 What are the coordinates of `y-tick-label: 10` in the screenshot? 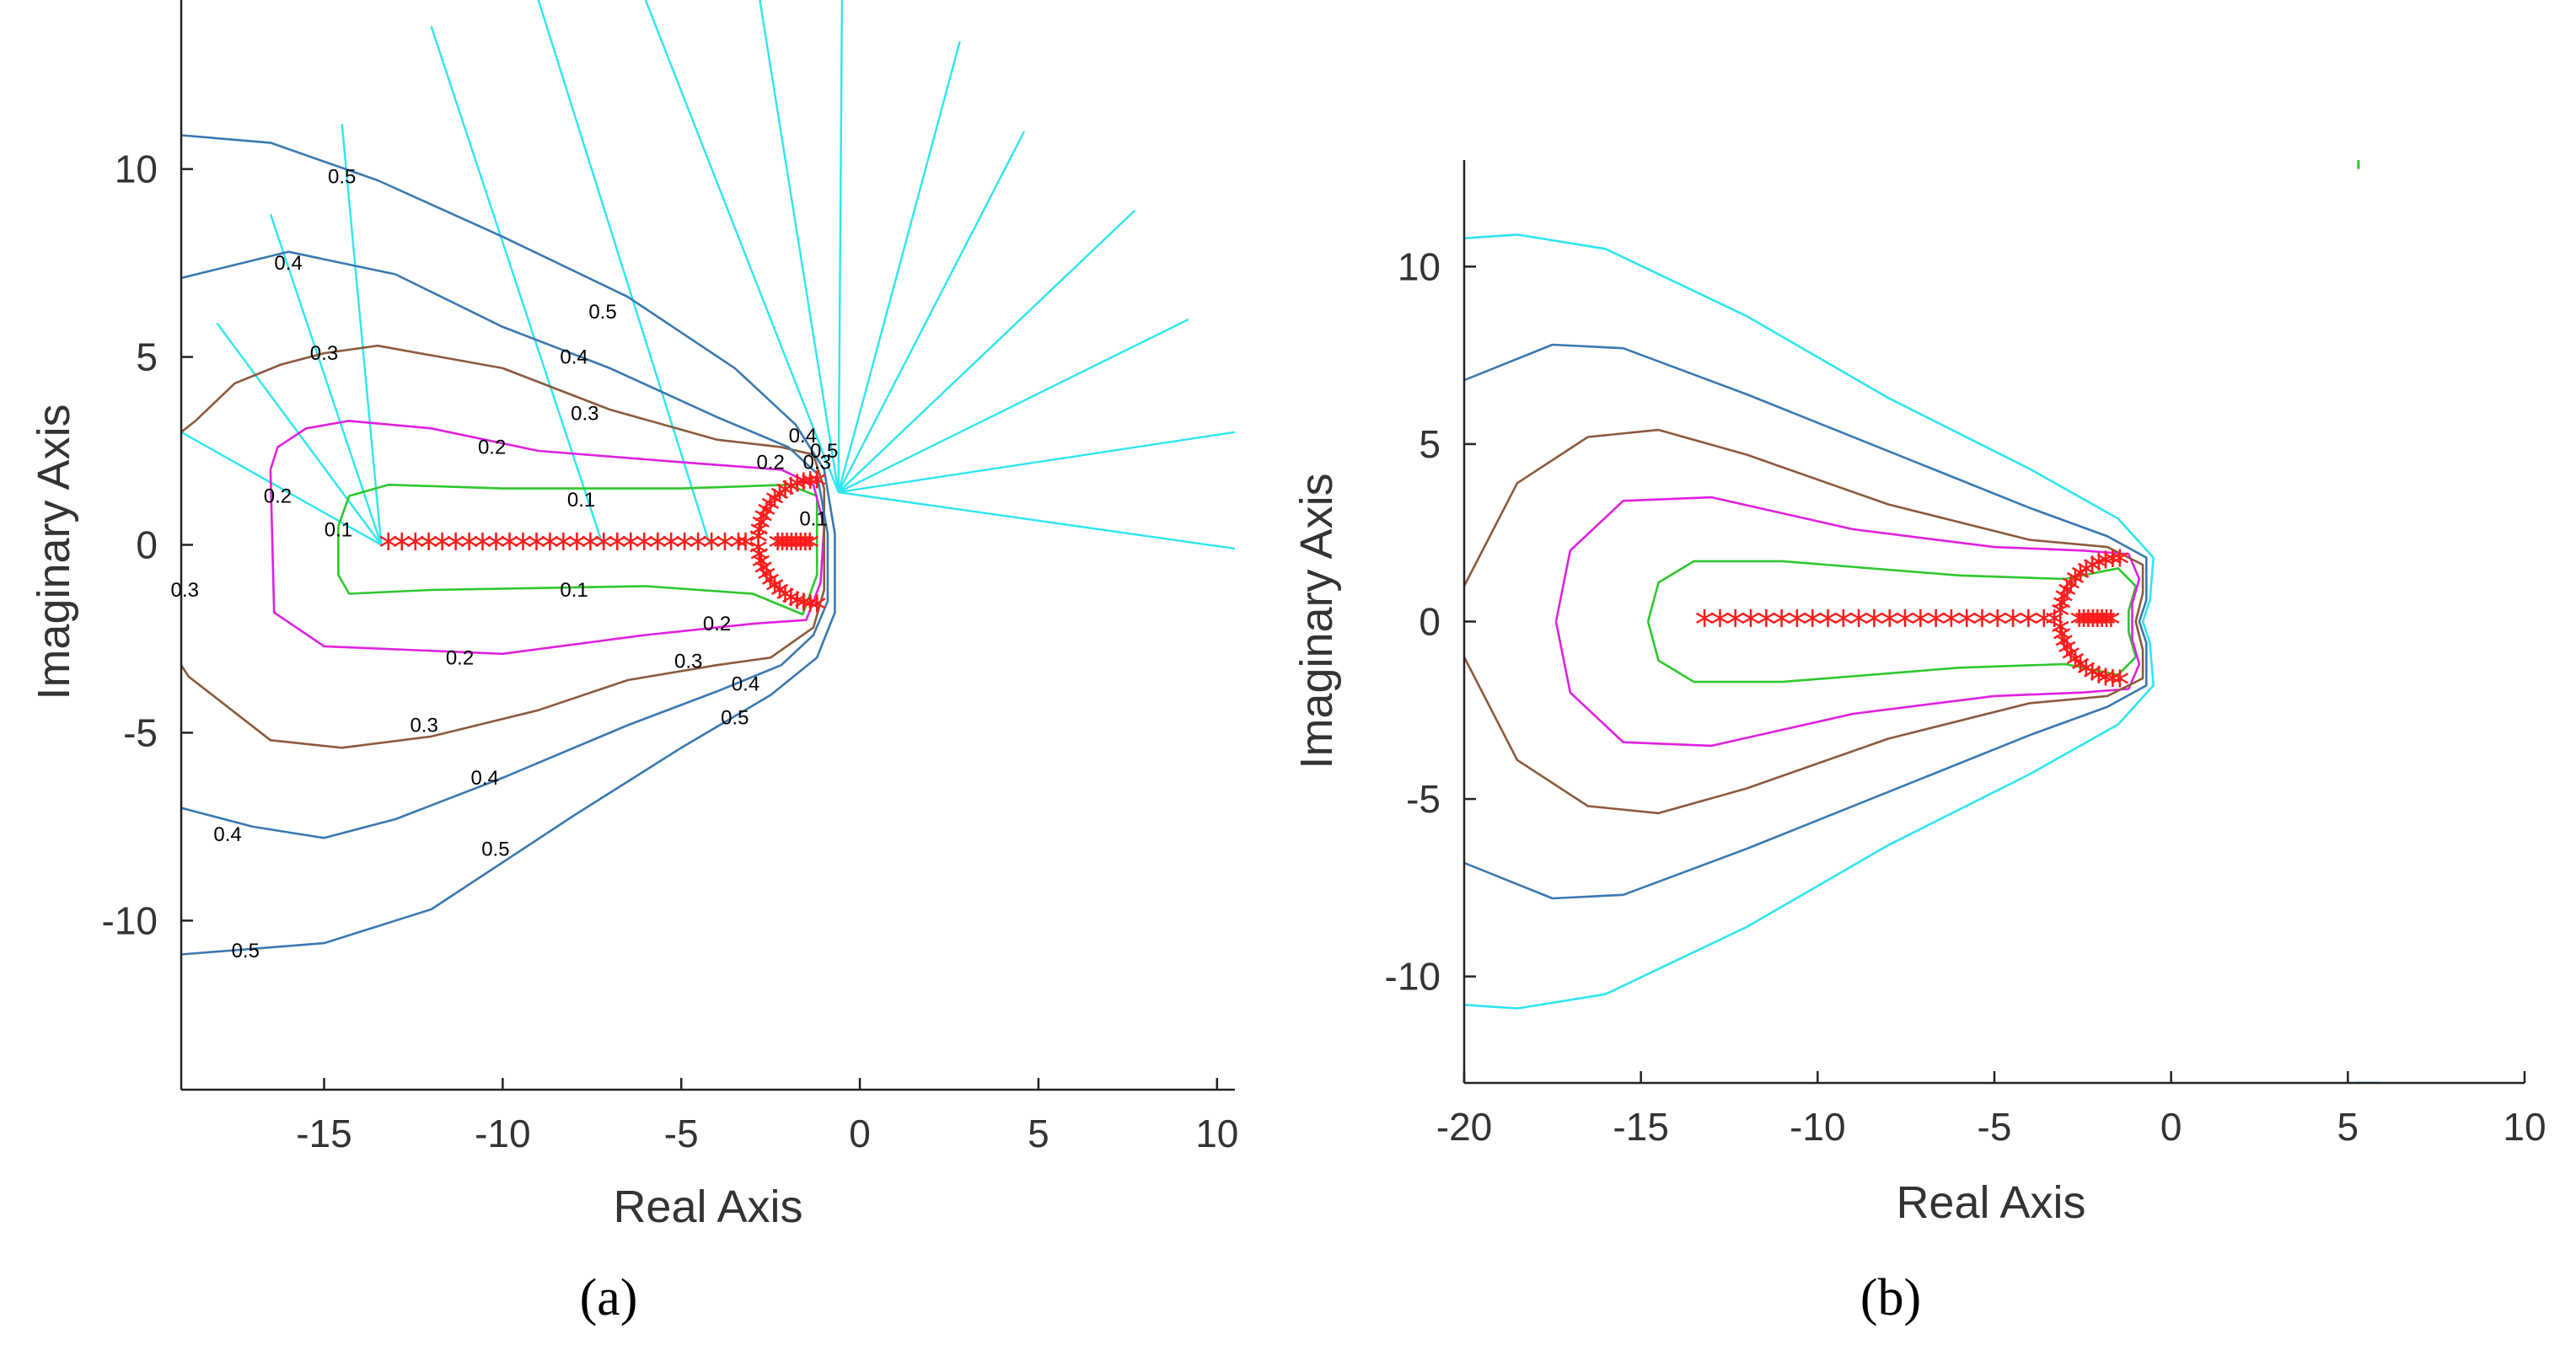 It's located at (1419, 266).